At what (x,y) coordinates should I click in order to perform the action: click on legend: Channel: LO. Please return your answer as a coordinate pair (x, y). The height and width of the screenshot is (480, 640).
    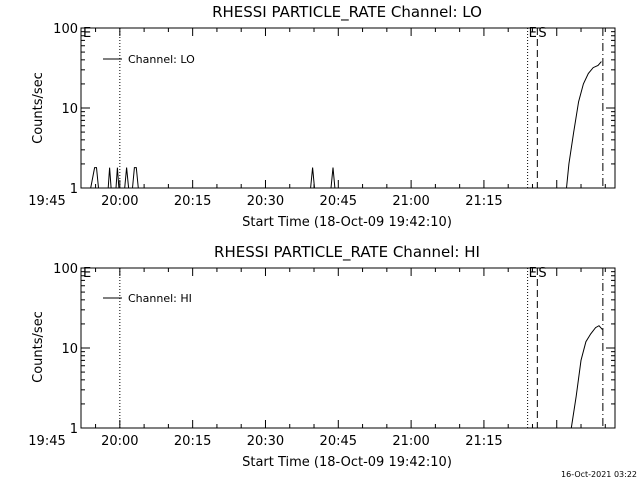
    Looking at the image, I should click on (149, 59).